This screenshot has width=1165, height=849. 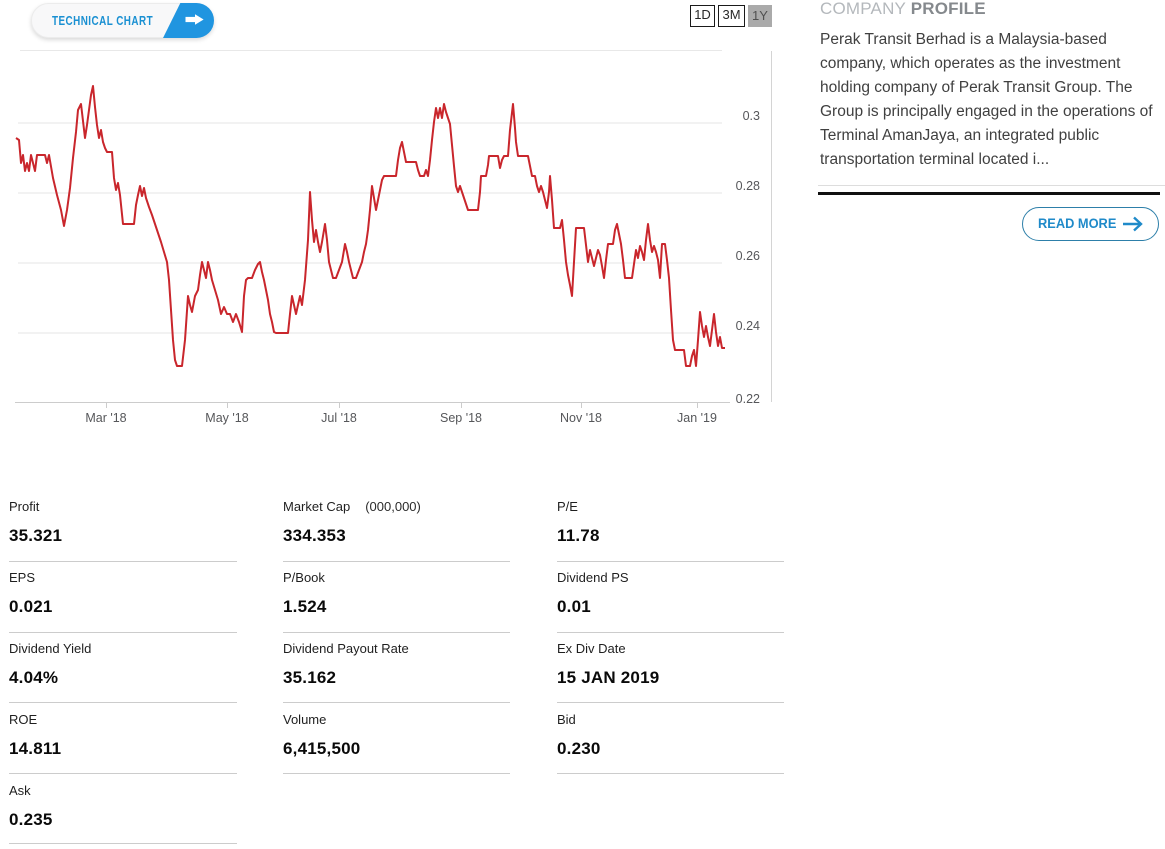 What do you see at coordinates (226, 418) in the screenshot?
I see `svg-text: May '18` at bounding box center [226, 418].